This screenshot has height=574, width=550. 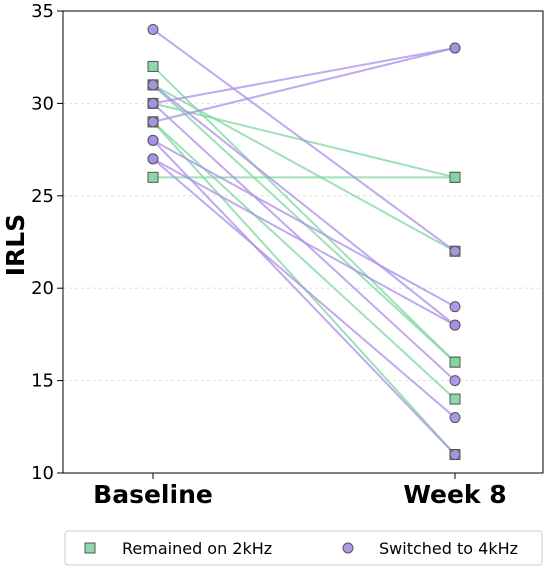 I want to click on y-tick-label: 15, so click(x=42, y=381).